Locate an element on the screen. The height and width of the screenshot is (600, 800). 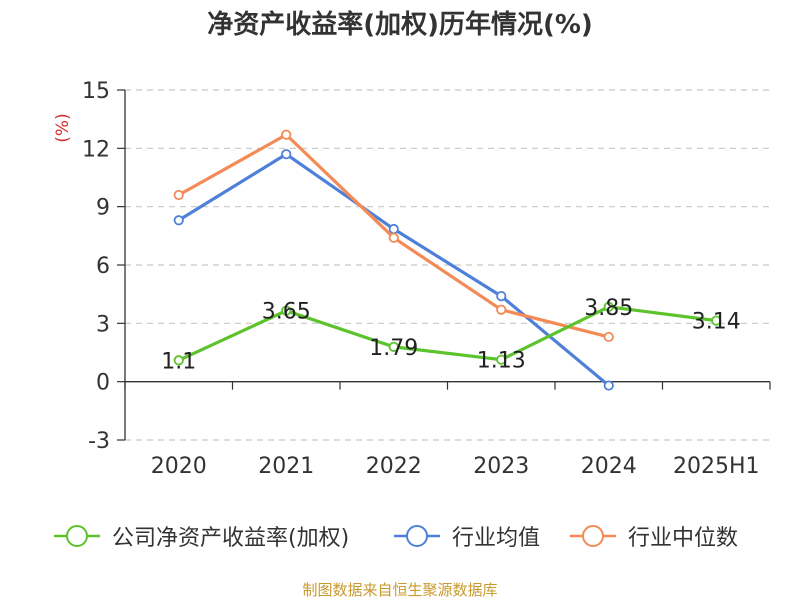
data-label: 3.65 is located at coordinates (286, 312).